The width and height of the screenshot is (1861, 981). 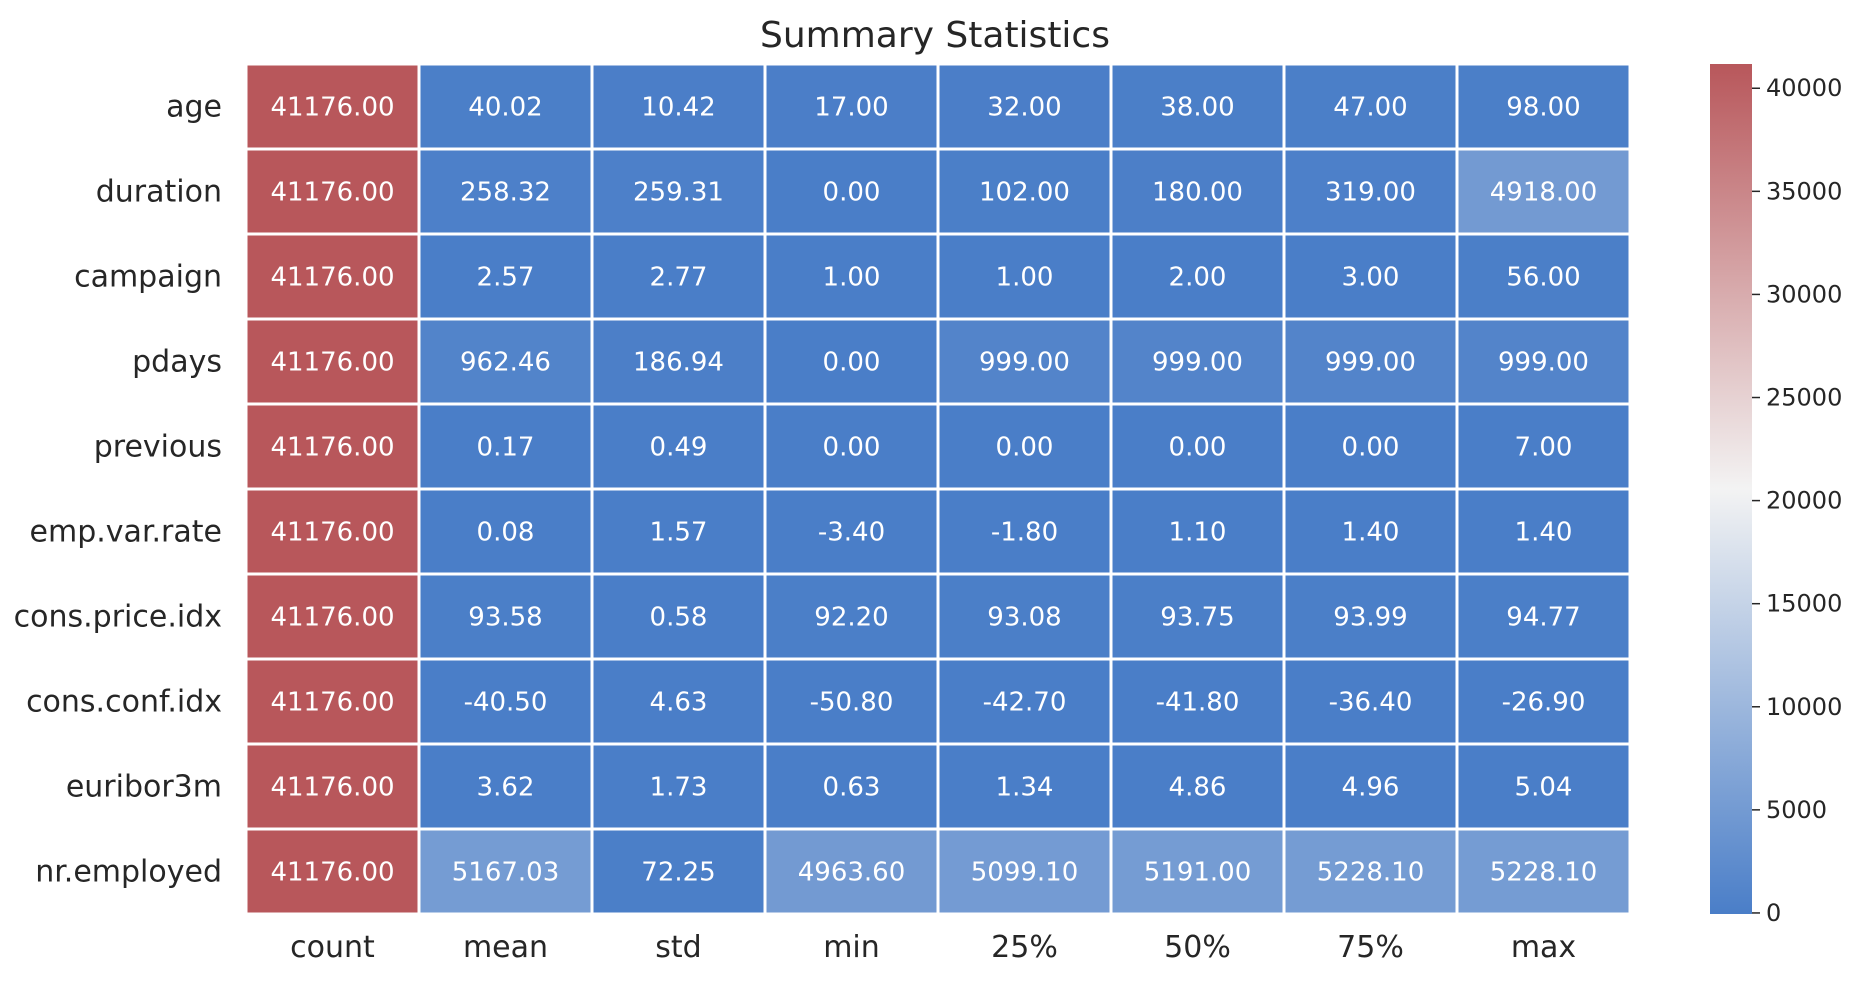 What do you see at coordinates (159, 192) in the screenshot?
I see `row-label: duration` at bounding box center [159, 192].